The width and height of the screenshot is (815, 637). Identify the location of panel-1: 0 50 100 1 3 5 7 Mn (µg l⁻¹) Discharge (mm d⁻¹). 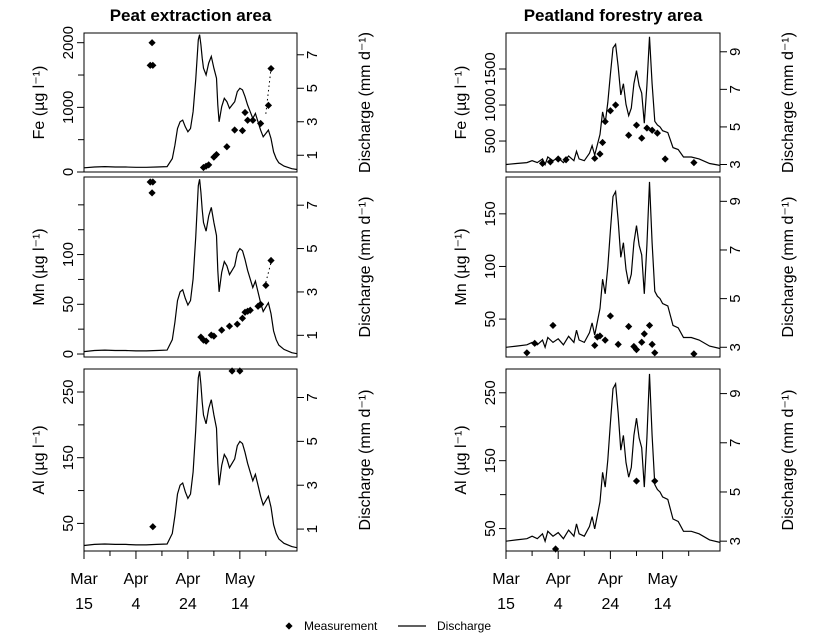
(202, 267).